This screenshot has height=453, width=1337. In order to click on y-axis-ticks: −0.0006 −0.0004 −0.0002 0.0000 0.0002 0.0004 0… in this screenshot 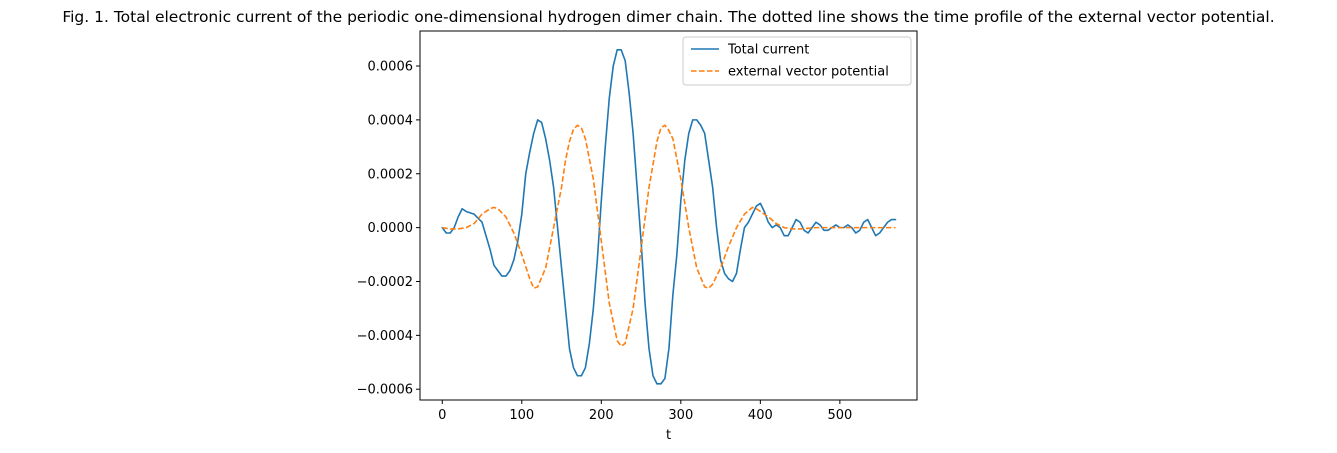, I will do `click(388, 229)`.